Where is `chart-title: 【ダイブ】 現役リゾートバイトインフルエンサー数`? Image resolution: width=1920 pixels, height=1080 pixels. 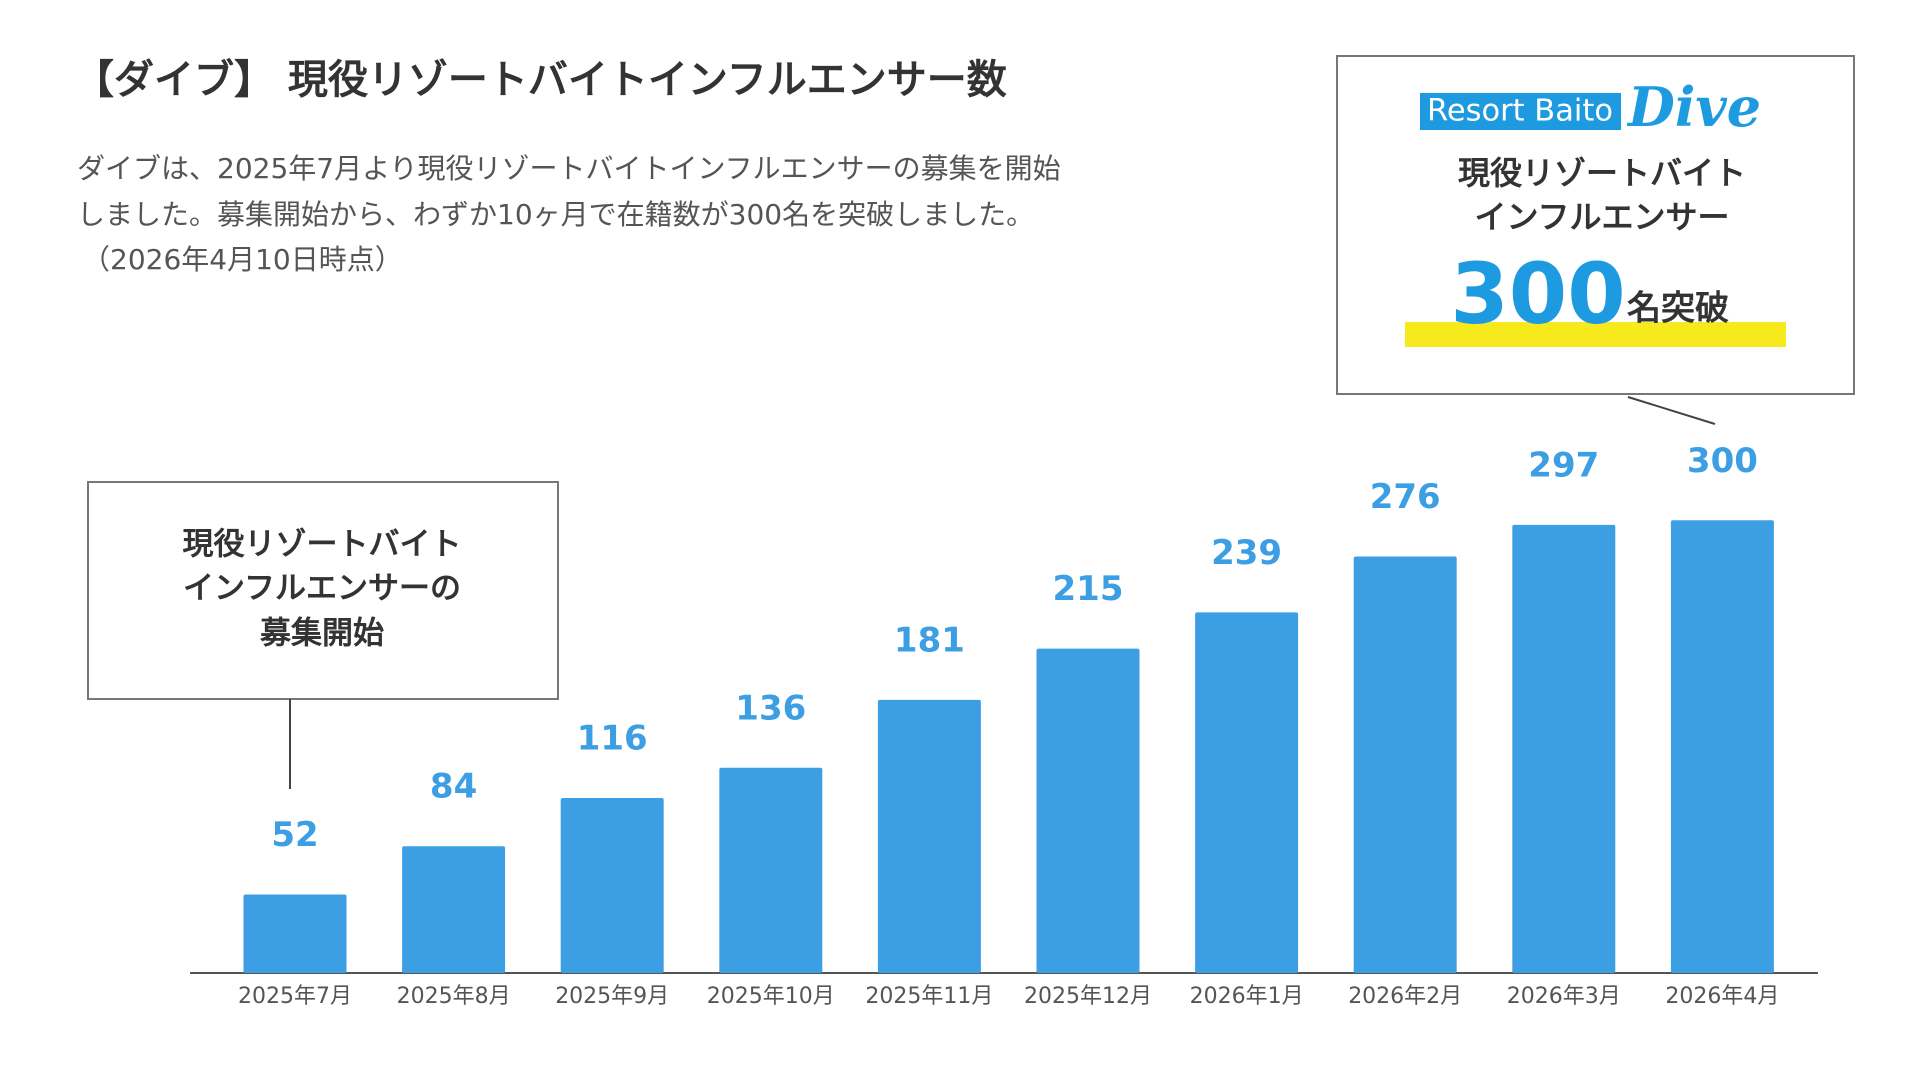
chart-title: 【ダイブ】 現役リゾートバイトインフルエンサー数 is located at coordinates (540, 80).